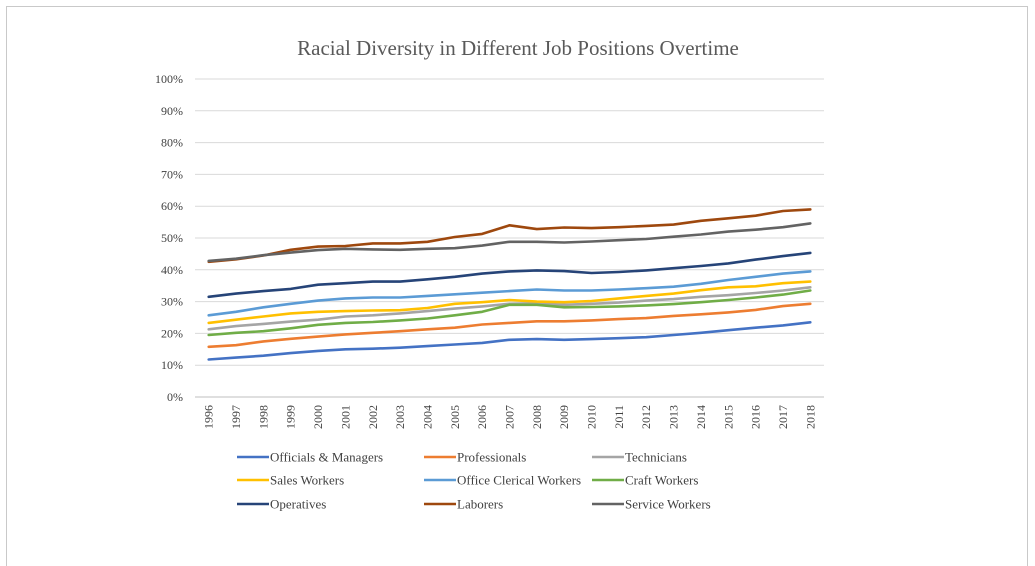  I want to click on legend-label: Officials & Managers, so click(326, 457).